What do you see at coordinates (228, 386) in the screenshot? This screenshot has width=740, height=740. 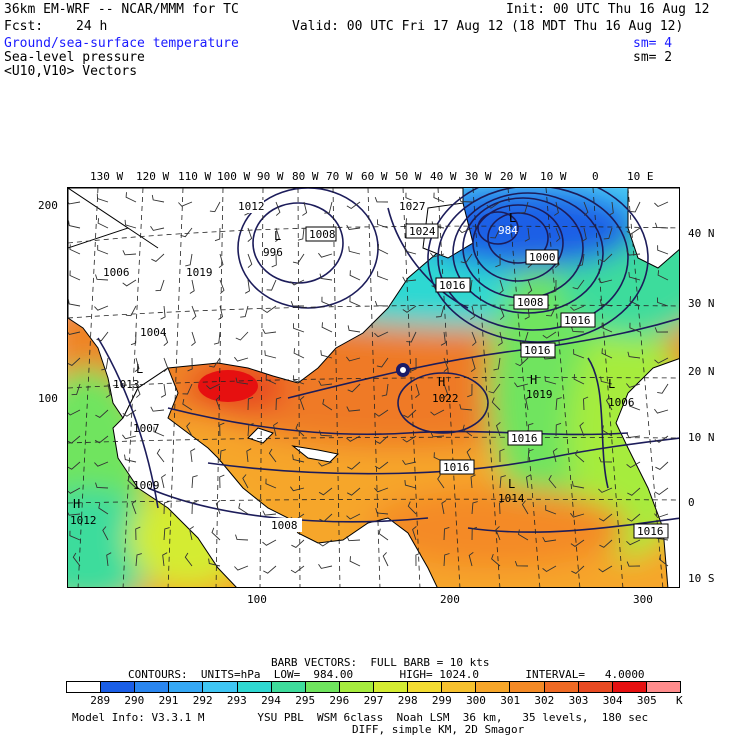 I see `gulf-warm-core` at bounding box center [228, 386].